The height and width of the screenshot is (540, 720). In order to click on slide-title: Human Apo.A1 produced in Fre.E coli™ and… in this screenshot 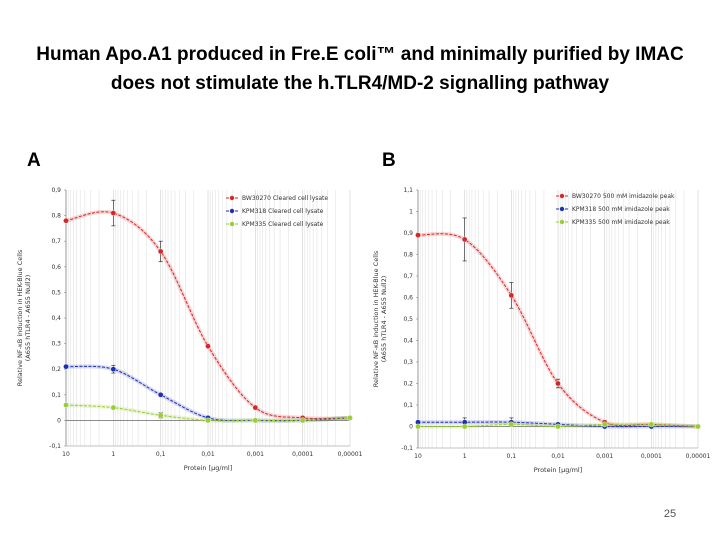, I will do `click(360, 69)`.